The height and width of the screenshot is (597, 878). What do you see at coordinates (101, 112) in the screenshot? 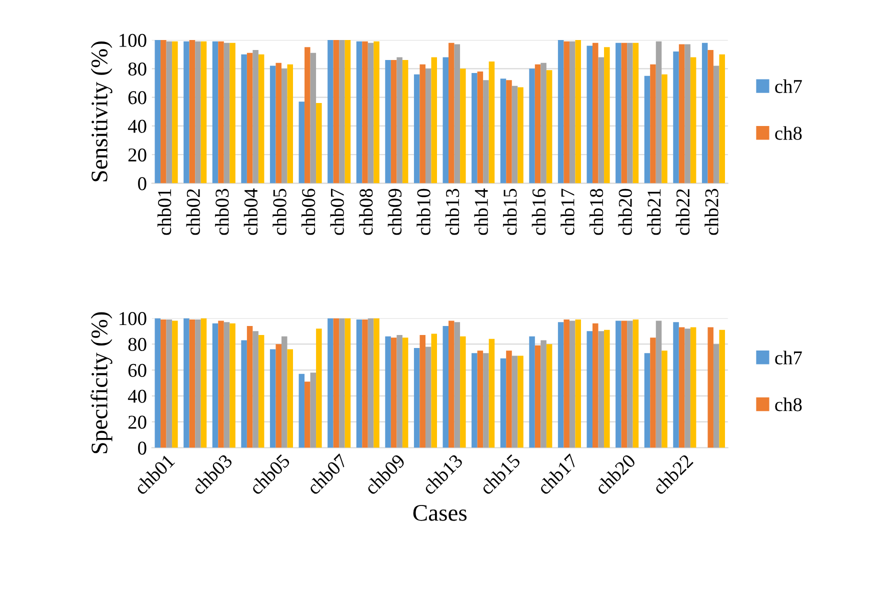
I see `y-axis-title: Sensitivity (%)` at bounding box center [101, 112].